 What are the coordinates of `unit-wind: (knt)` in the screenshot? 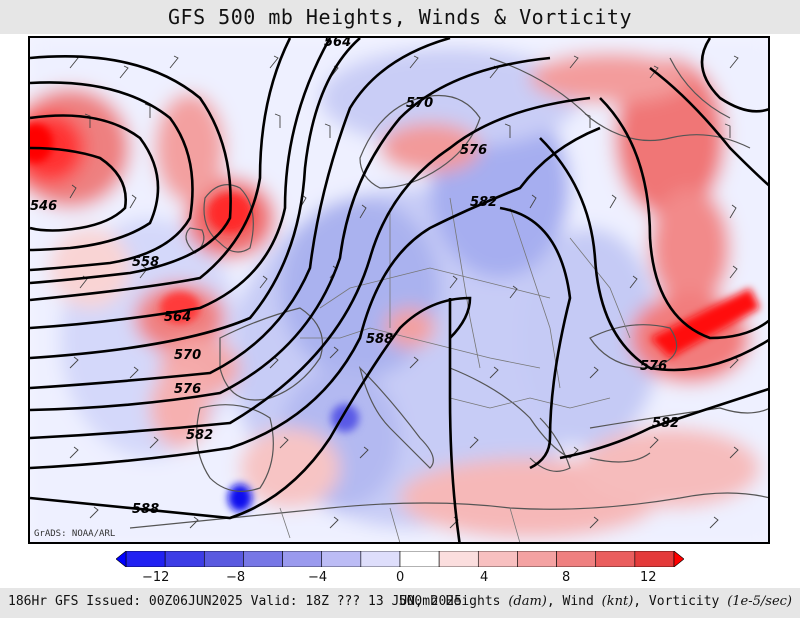 It's located at (617, 601).